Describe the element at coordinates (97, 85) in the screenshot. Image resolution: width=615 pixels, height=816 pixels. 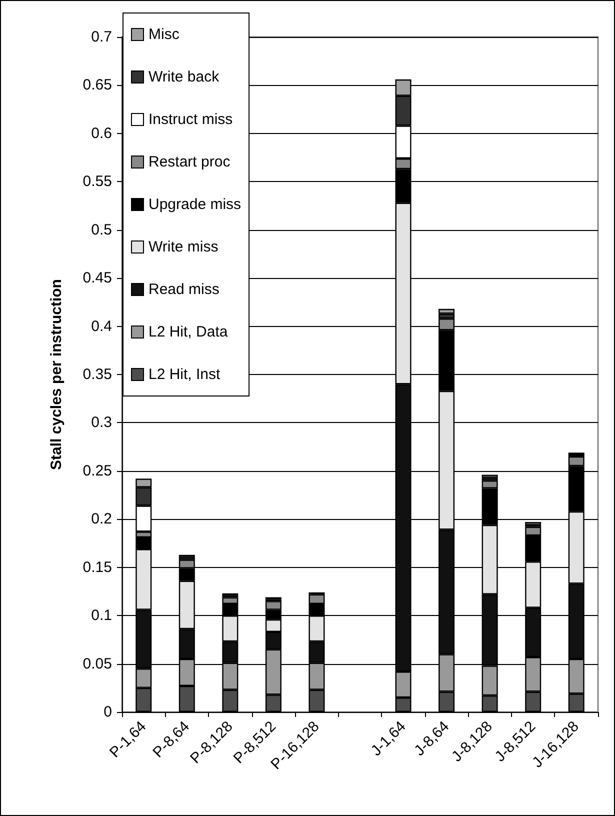
I see `y-tick-label: 0.65` at that location.